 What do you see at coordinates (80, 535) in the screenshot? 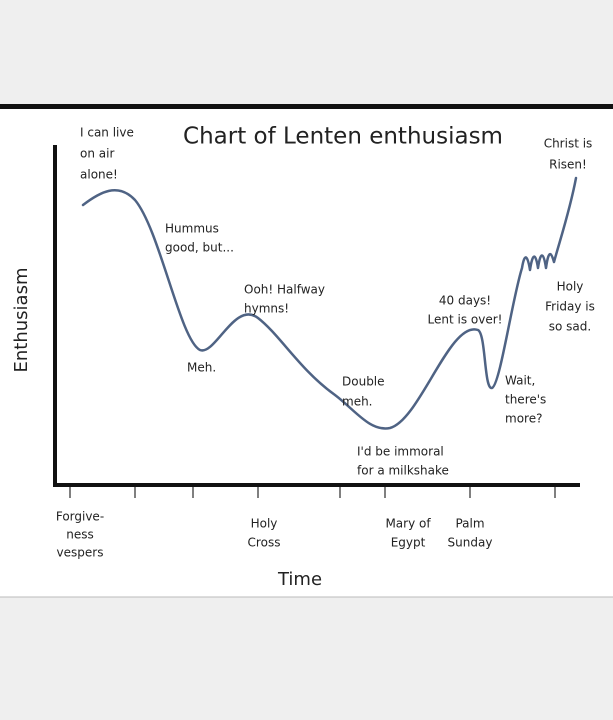
I see `x-label: ness` at bounding box center [80, 535].